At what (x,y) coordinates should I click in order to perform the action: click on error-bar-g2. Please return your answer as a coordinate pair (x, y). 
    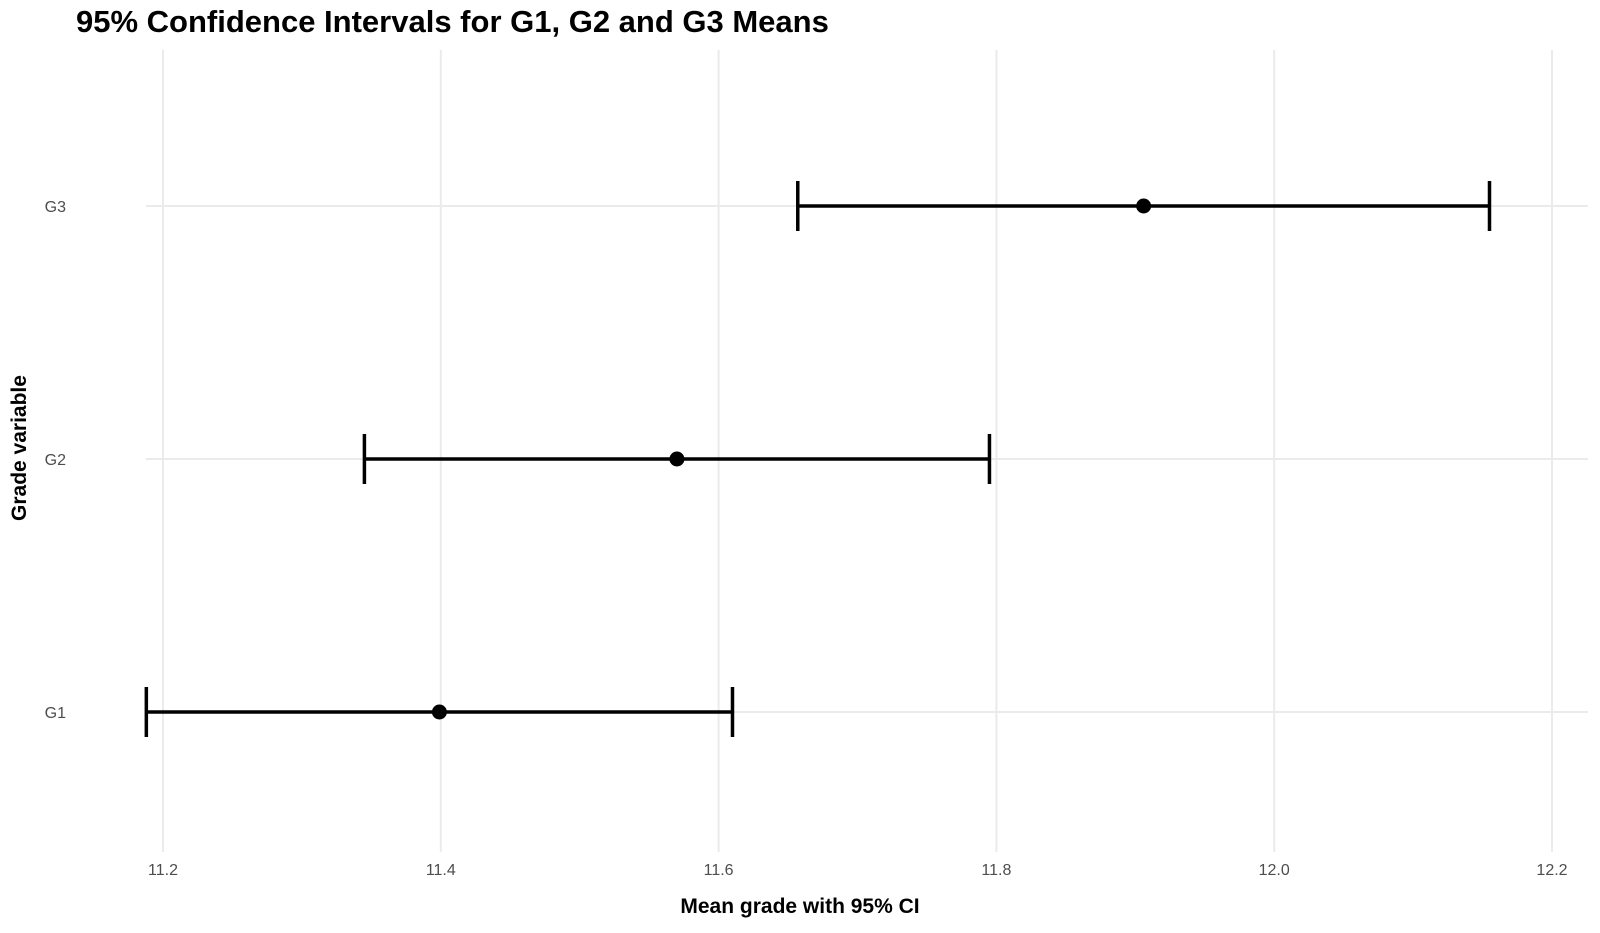
    Looking at the image, I should click on (677, 459).